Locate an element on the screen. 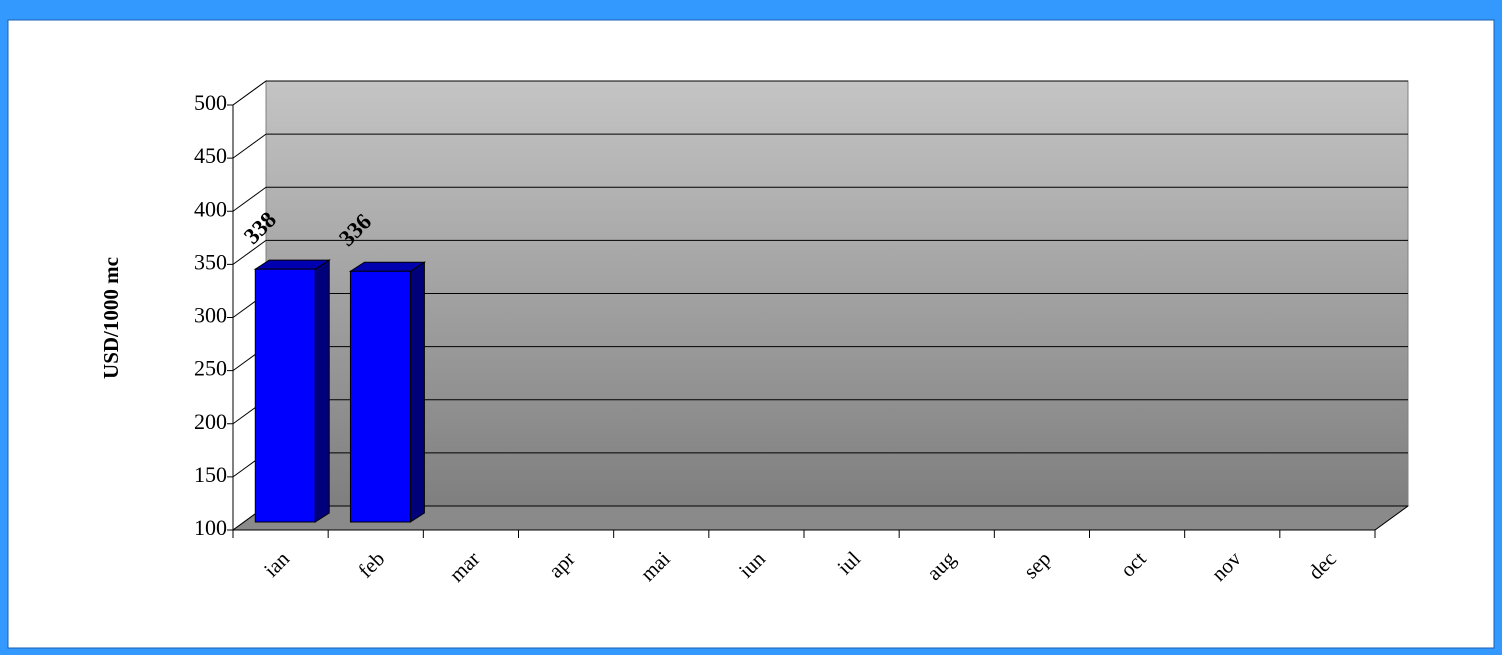  y-tick-label: 450 is located at coordinates (210, 155).